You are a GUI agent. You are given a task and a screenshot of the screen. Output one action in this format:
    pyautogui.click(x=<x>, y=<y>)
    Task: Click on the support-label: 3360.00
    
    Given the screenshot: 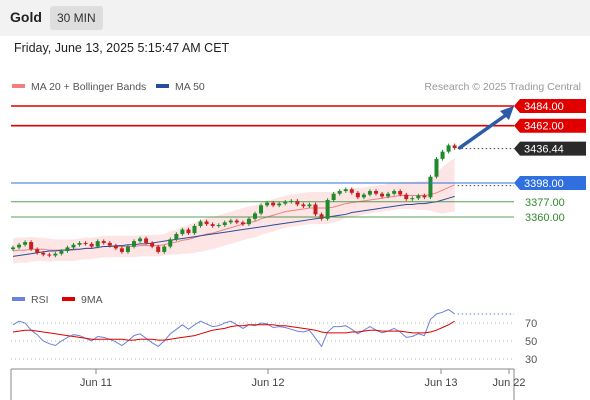 What is the action you would take?
    pyautogui.click(x=545, y=218)
    